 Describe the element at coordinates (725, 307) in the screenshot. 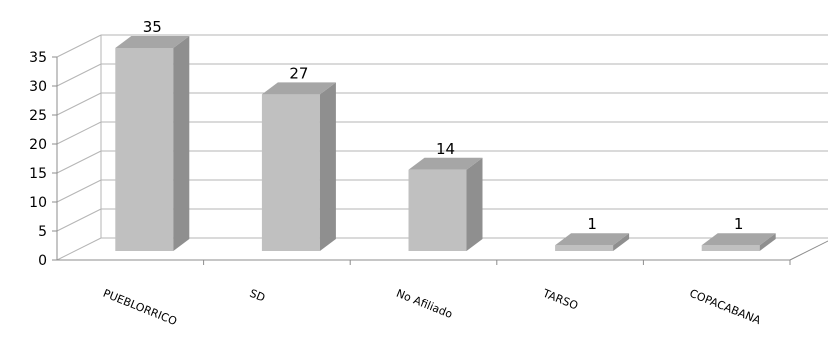

I see `category-label: COPACABANA` at that location.